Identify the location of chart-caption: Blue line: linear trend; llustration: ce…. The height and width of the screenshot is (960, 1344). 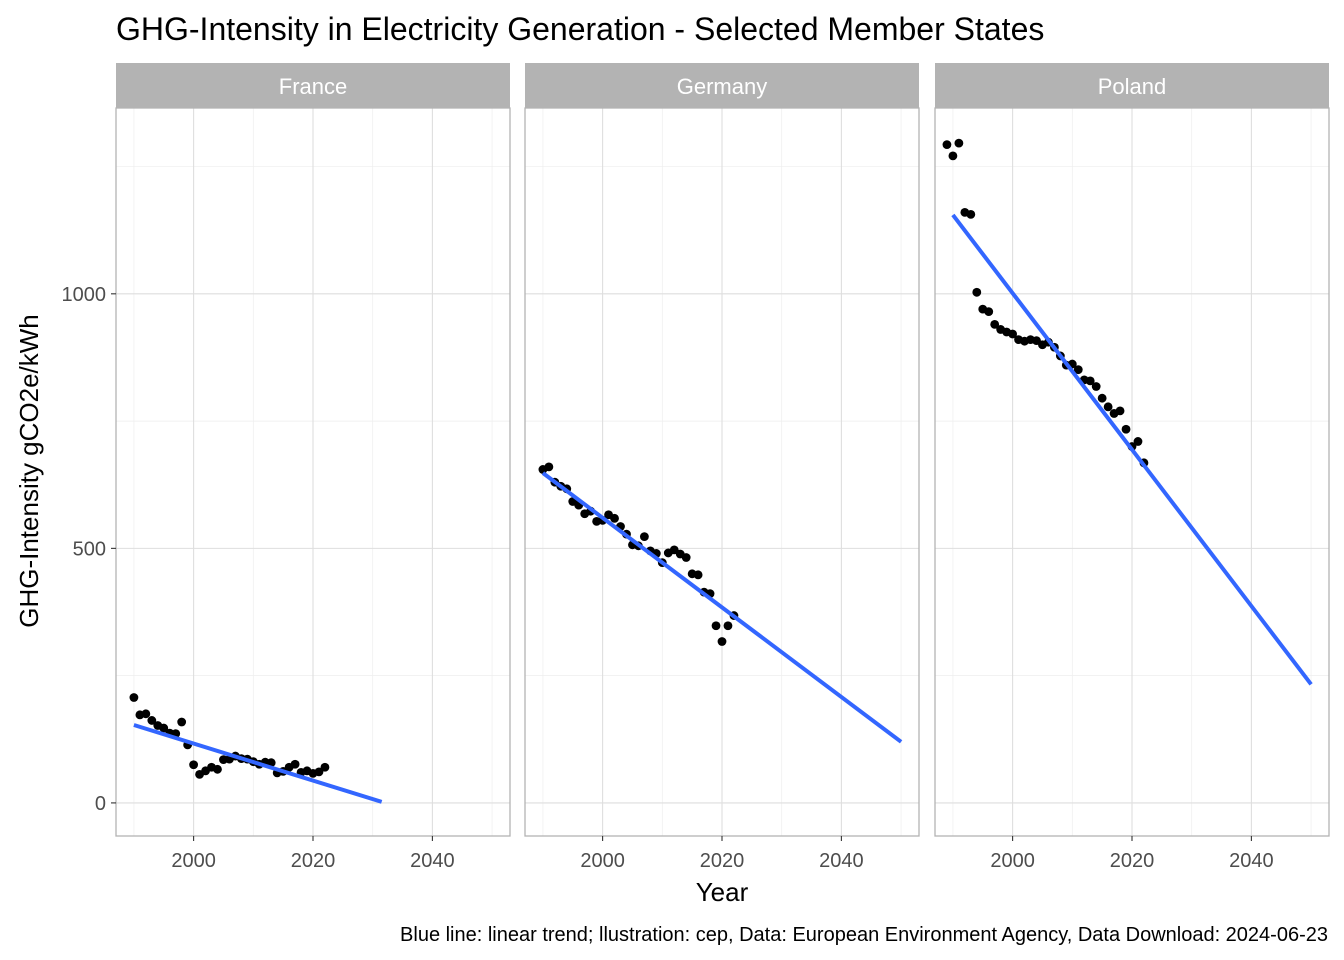
(864, 935).